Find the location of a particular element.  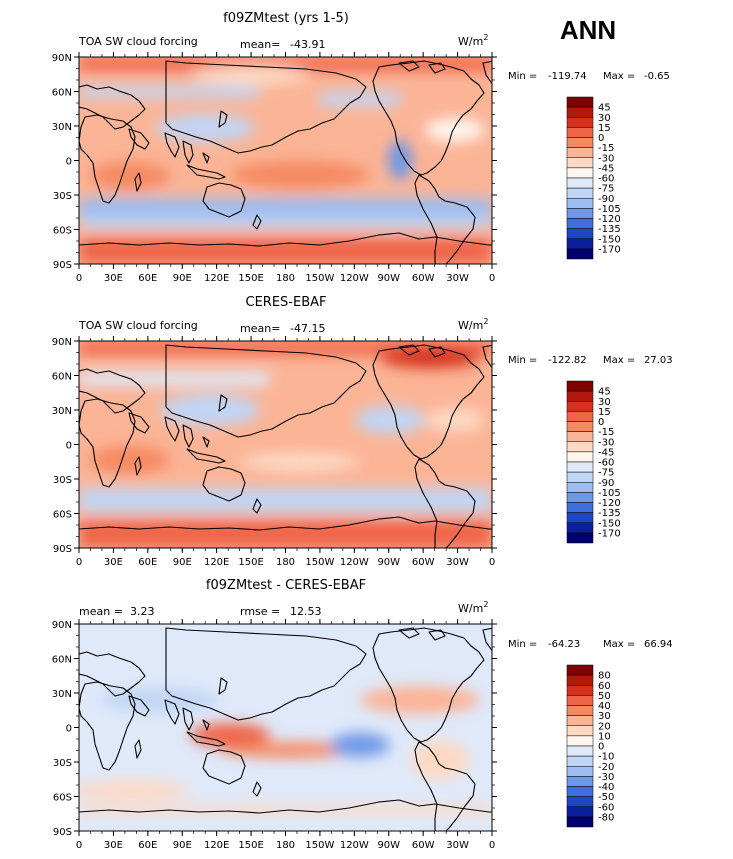

colorbar-label: -90 is located at coordinates (606, 483).